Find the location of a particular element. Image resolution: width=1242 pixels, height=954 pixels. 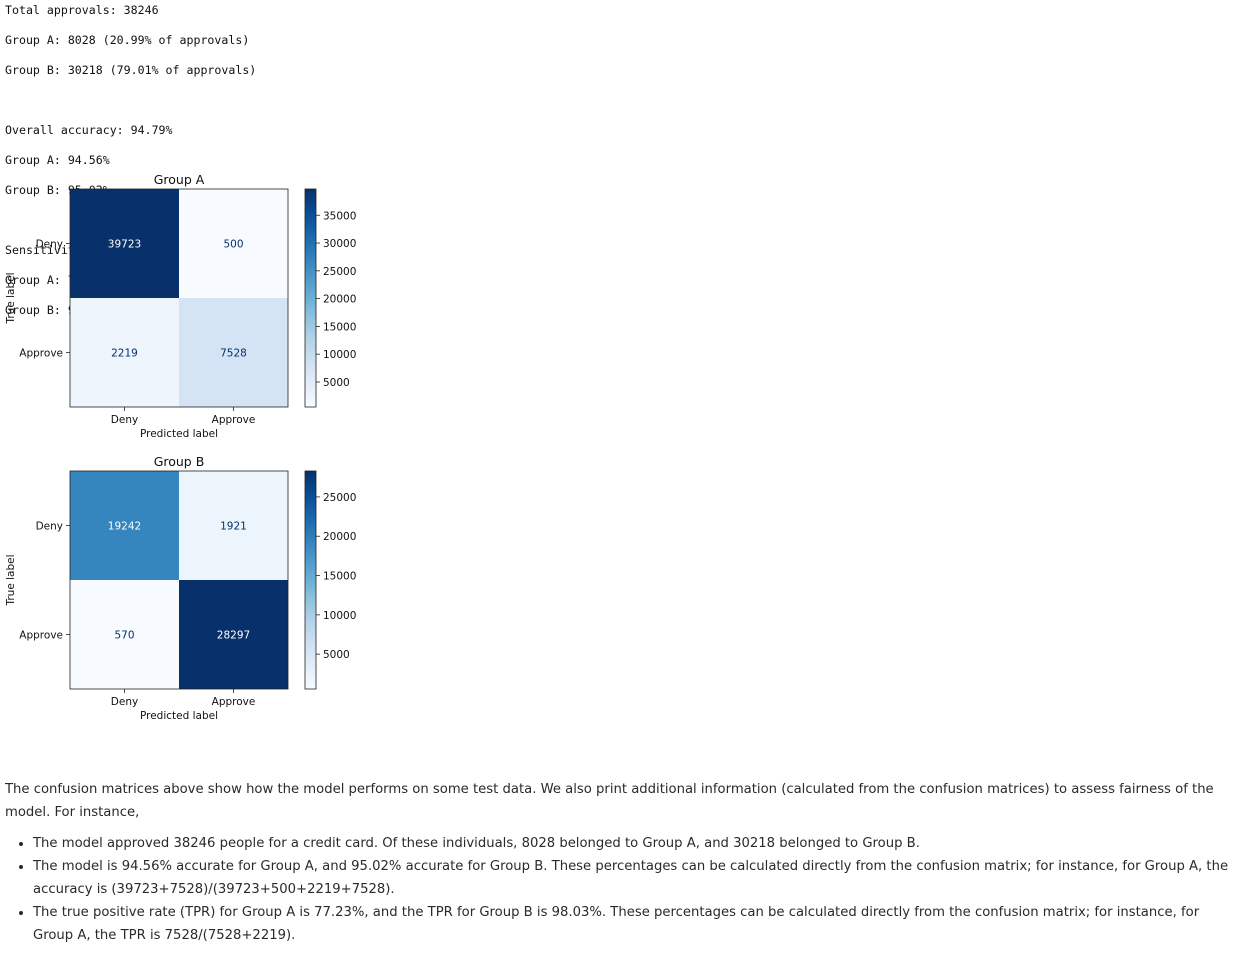

output-line: Group A: 94.56% is located at coordinates (57, 160).